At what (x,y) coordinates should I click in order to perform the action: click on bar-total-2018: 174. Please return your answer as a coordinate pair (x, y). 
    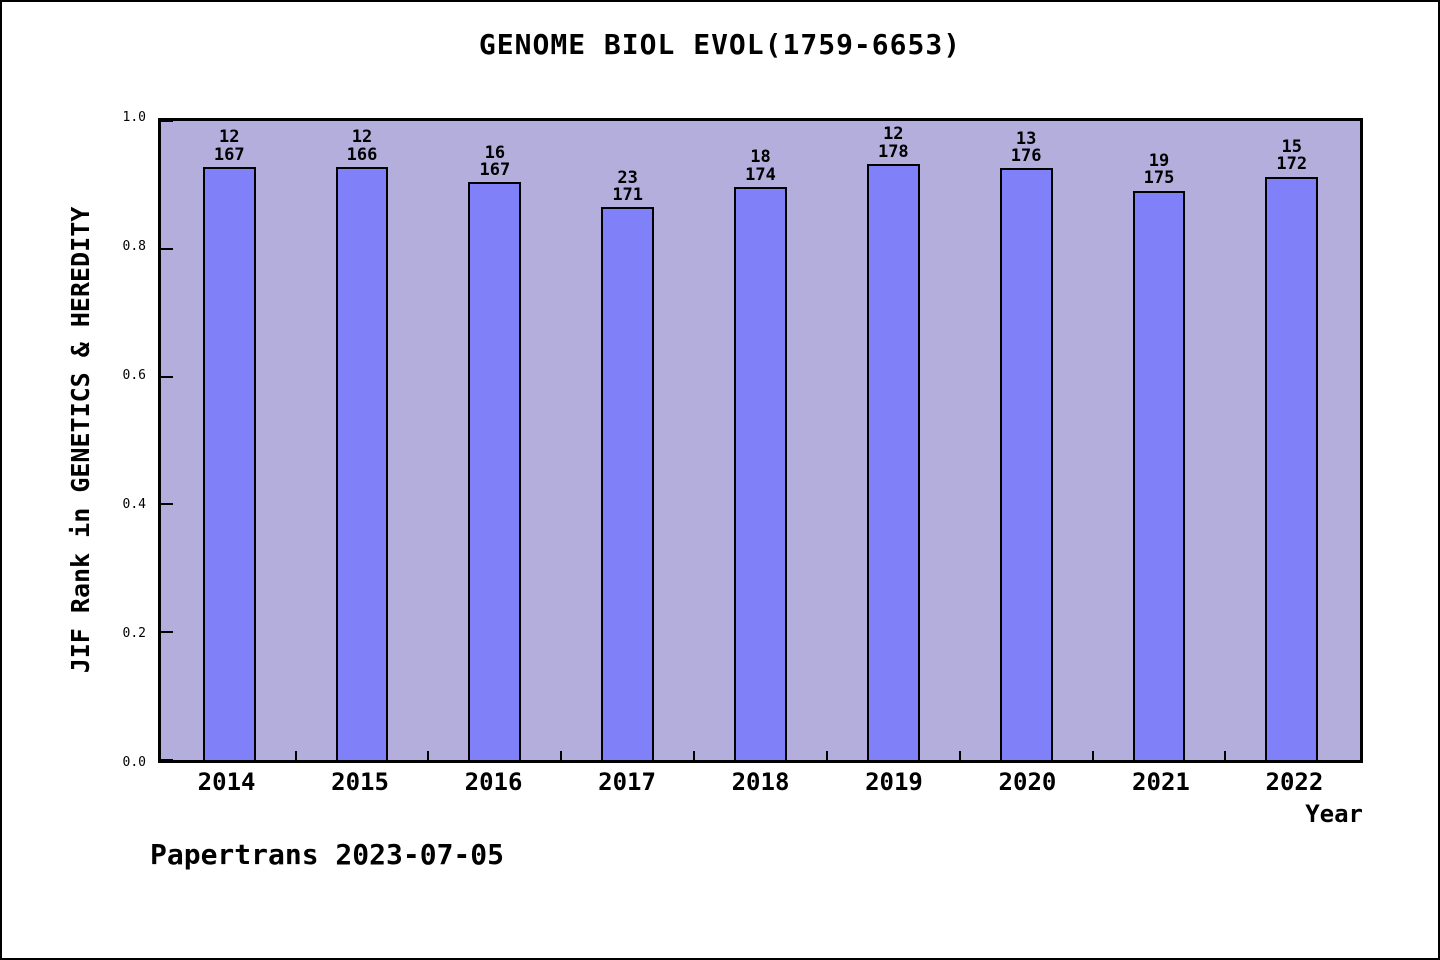
    Looking at the image, I should click on (760, 174).